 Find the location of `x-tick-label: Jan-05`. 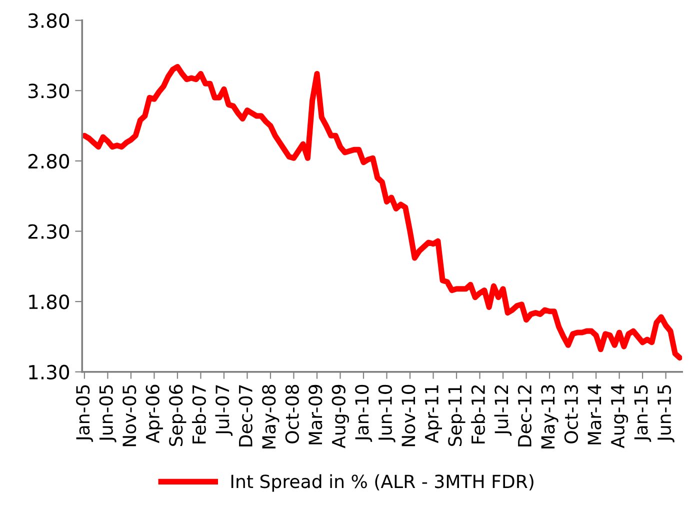

x-tick-label: Jan-05 is located at coordinates (85, 413).